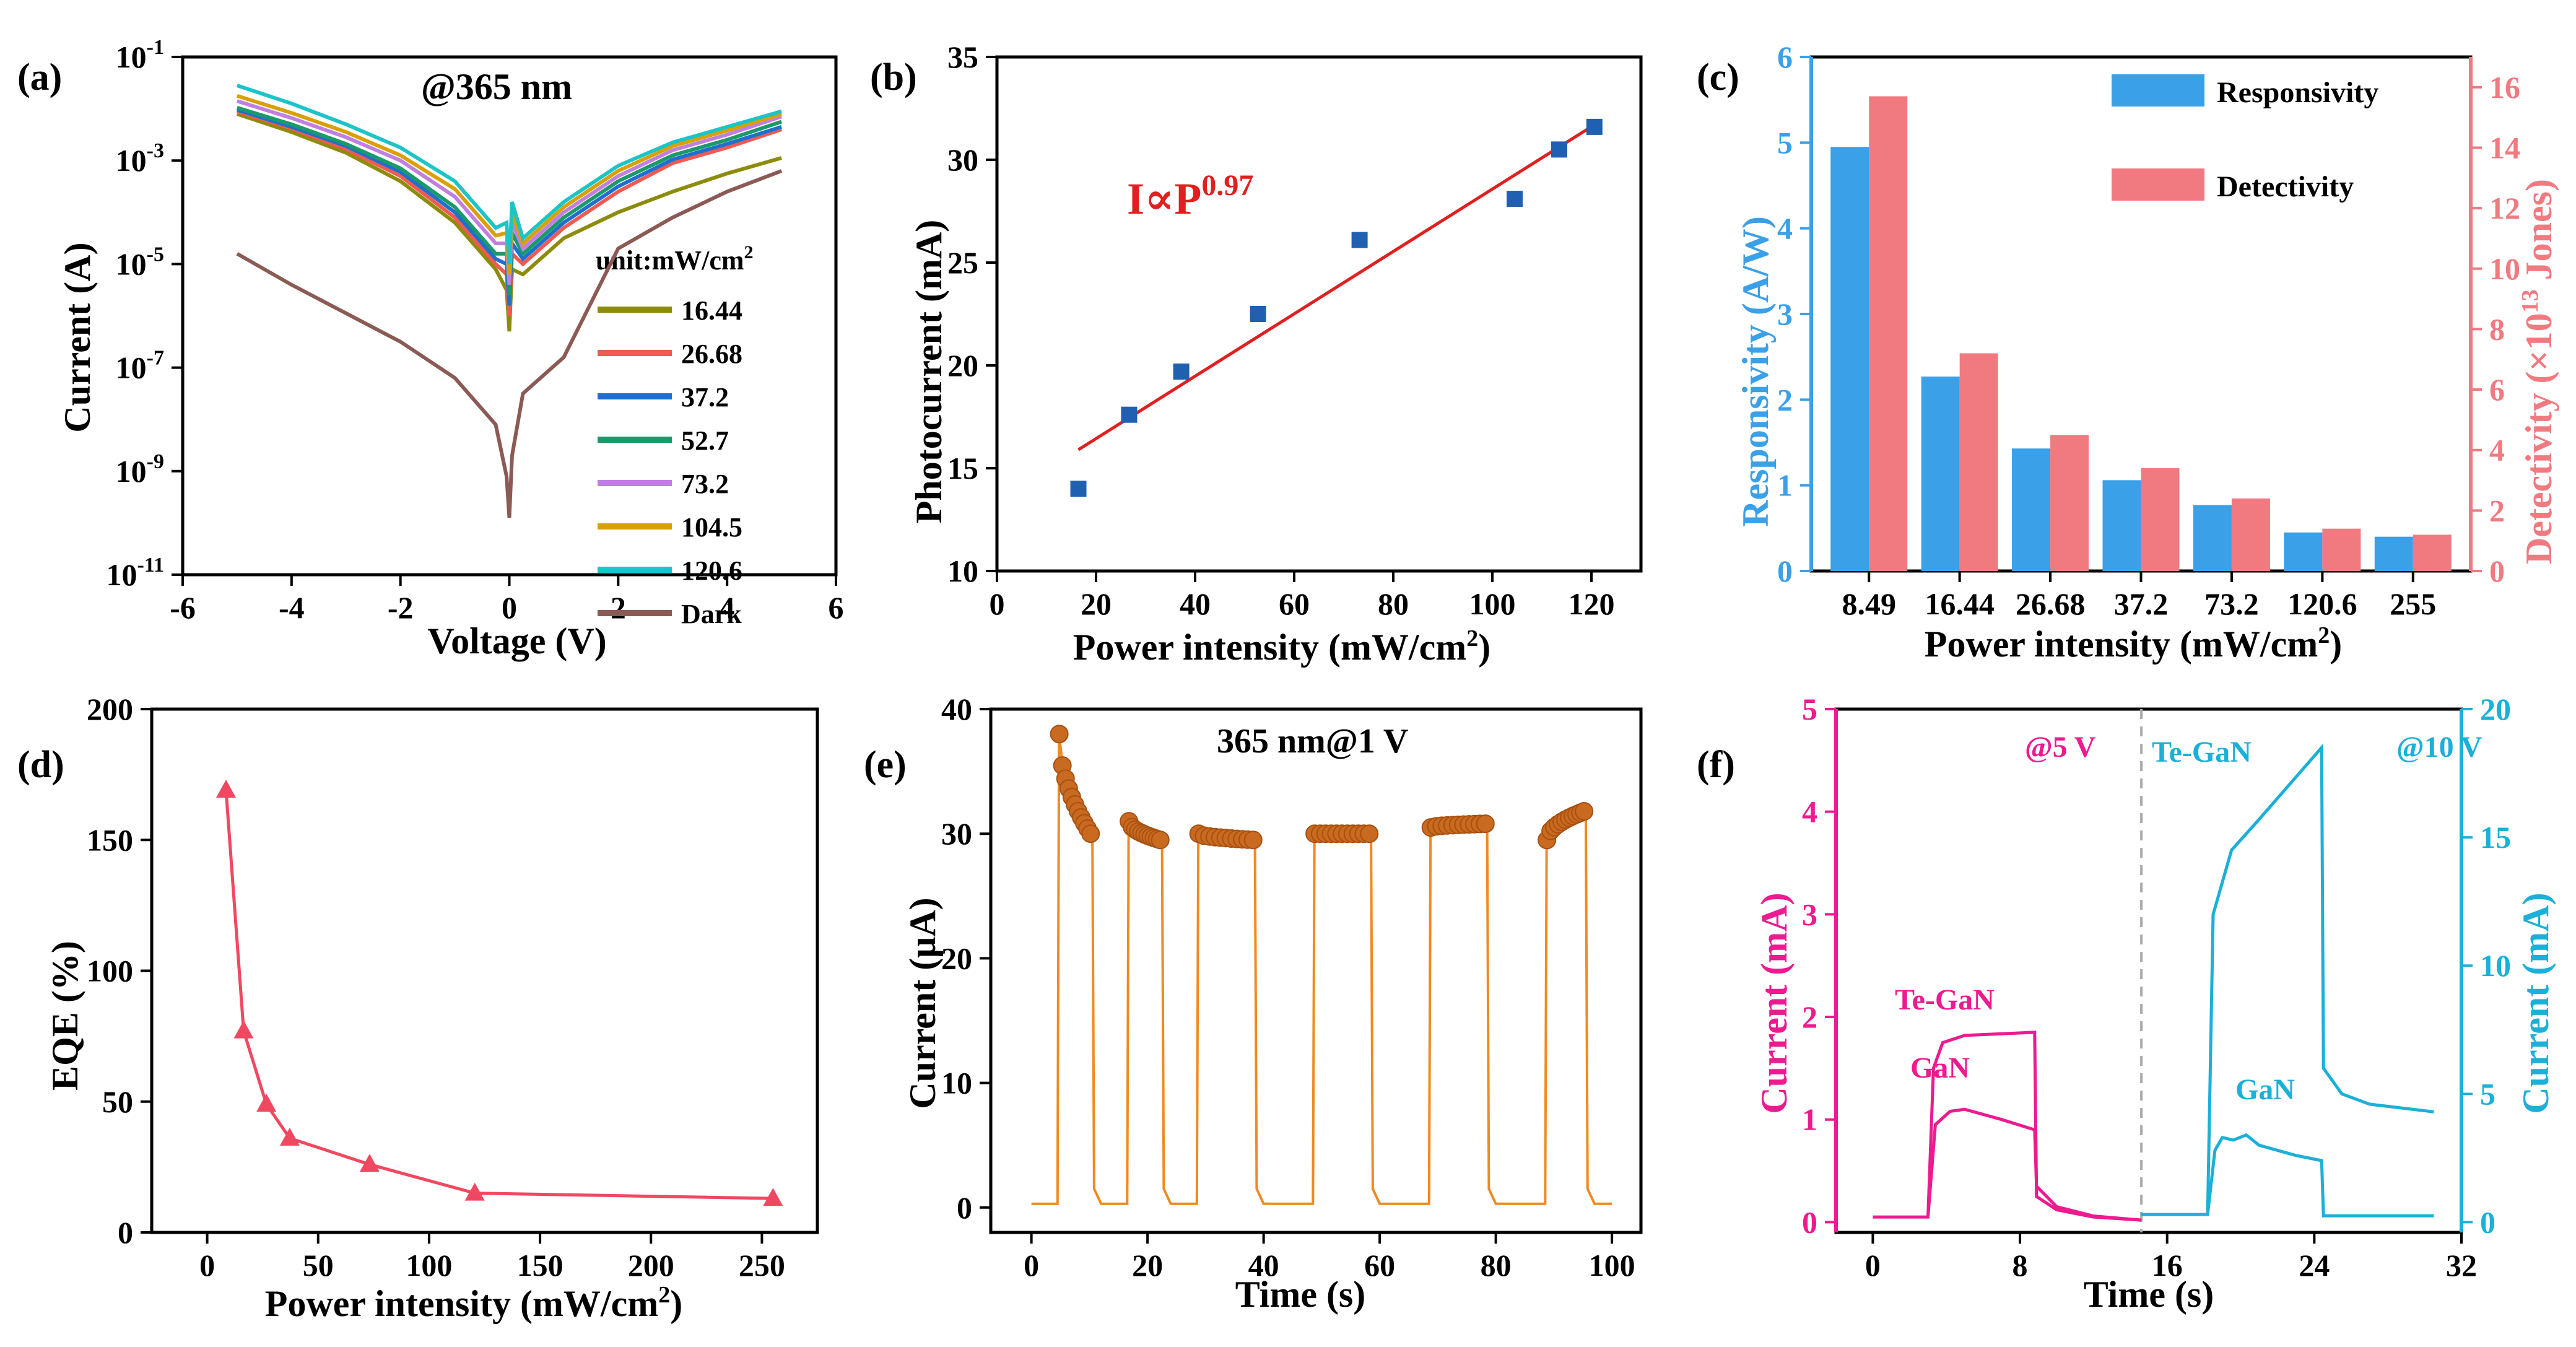 This screenshot has width=2576, height=1347. I want to click on x-tick-label: 8, so click(2020, 1265).